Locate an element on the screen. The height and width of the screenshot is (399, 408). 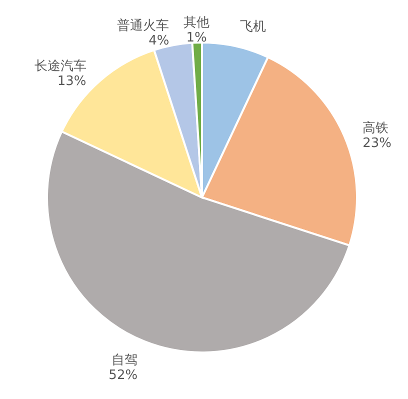
data-label: 4% is located at coordinates (159, 41).